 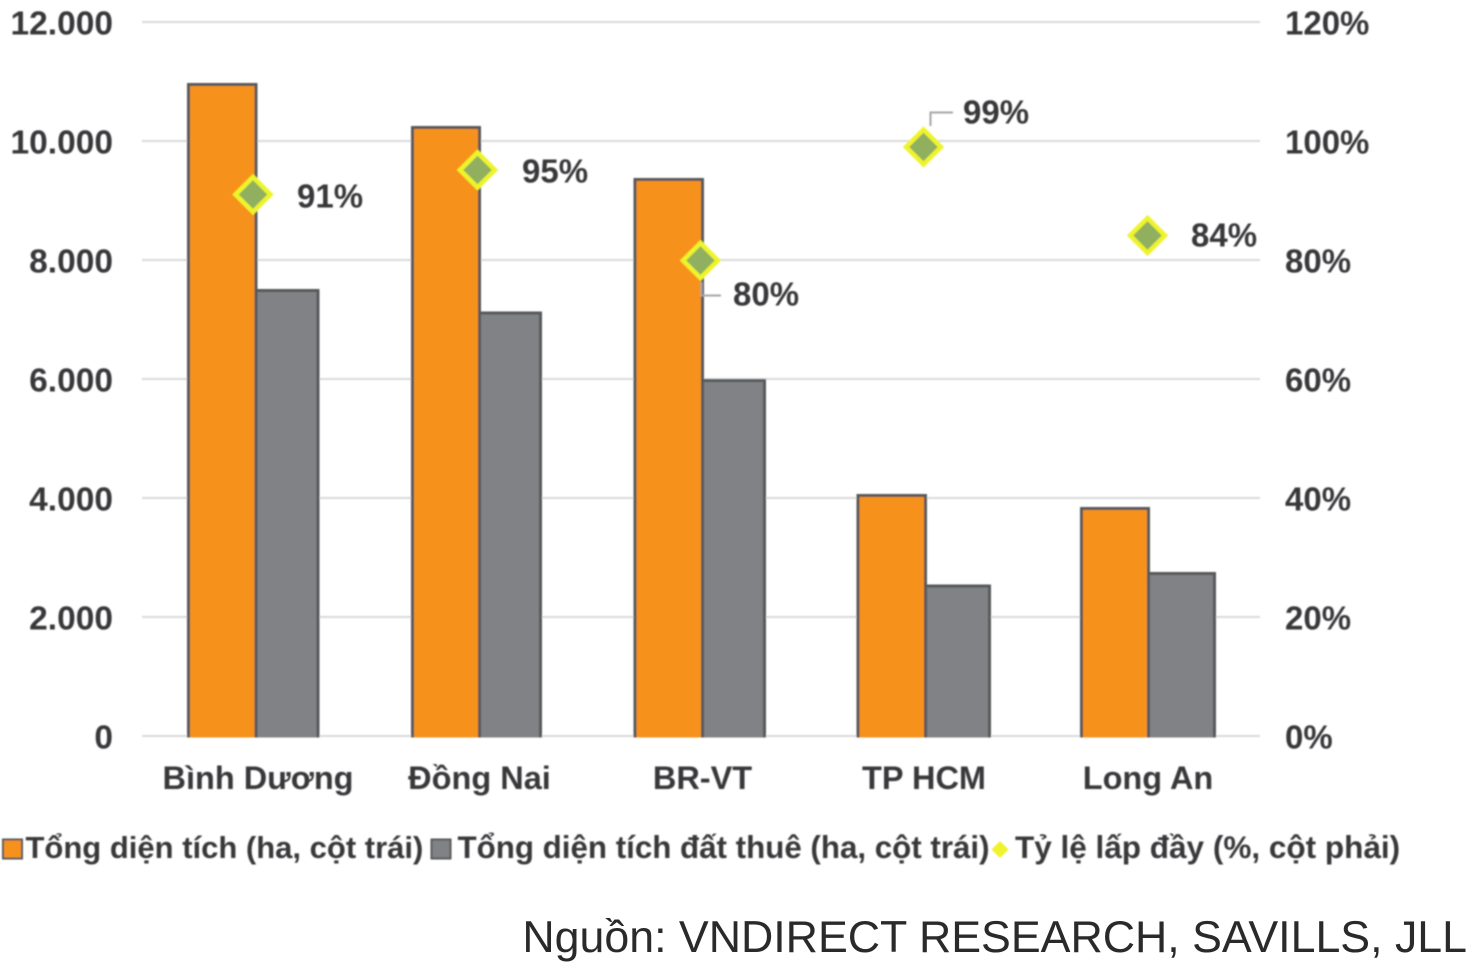 What do you see at coordinates (71, 380) in the screenshot?
I see `svg-text: 6.000` at bounding box center [71, 380].